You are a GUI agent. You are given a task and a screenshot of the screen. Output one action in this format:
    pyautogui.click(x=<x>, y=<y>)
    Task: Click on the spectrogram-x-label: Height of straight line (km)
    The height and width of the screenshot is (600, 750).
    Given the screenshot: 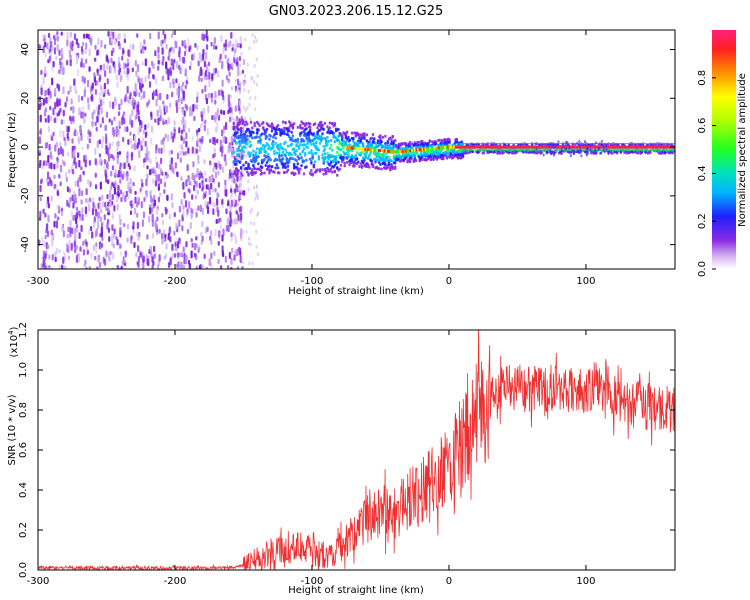 What is the action you would take?
    pyautogui.click(x=356, y=291)
    